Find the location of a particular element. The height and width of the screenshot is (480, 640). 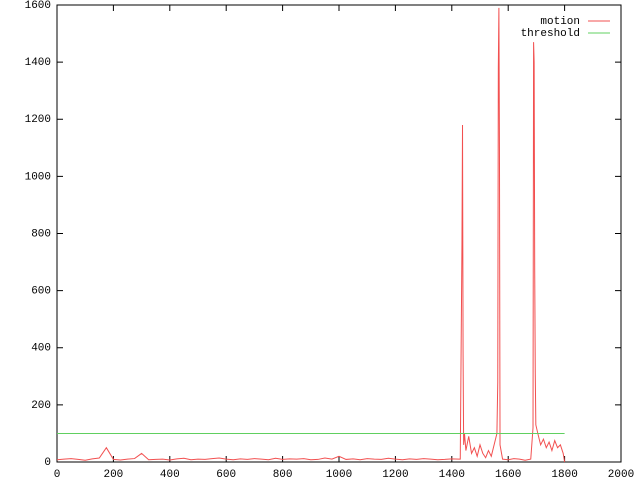

legend-label: threshold is located at coordinates (550, 34).